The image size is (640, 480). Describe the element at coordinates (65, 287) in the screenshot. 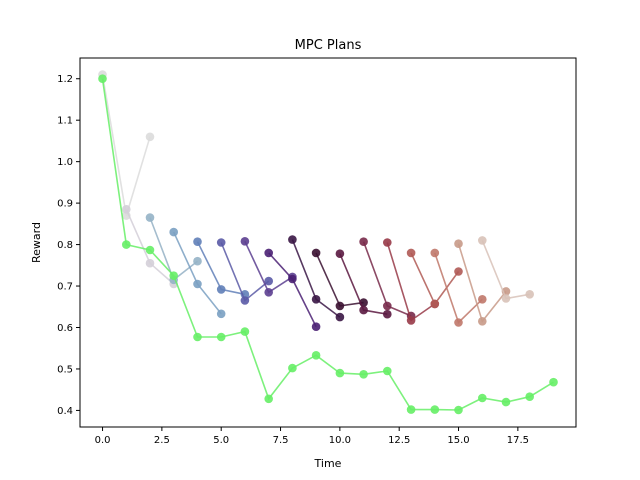

I see `y-tick-label: 0.7` at that location.